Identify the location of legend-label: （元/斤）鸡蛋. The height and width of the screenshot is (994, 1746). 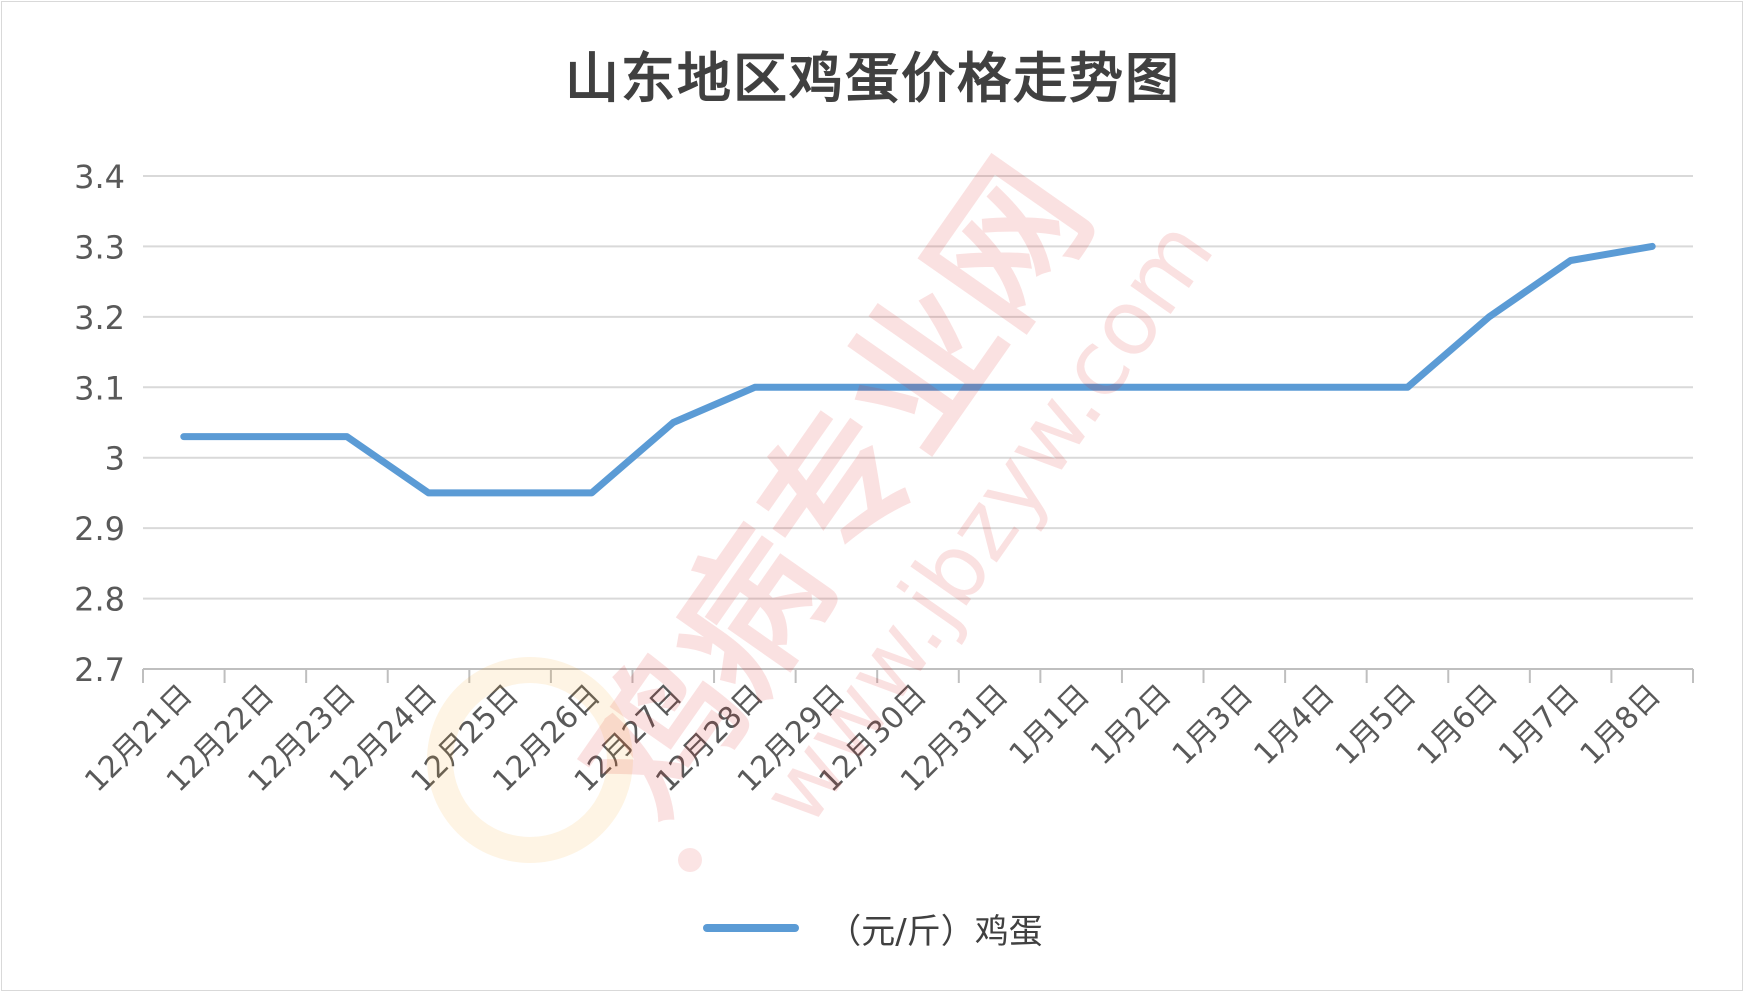
(935, 931).